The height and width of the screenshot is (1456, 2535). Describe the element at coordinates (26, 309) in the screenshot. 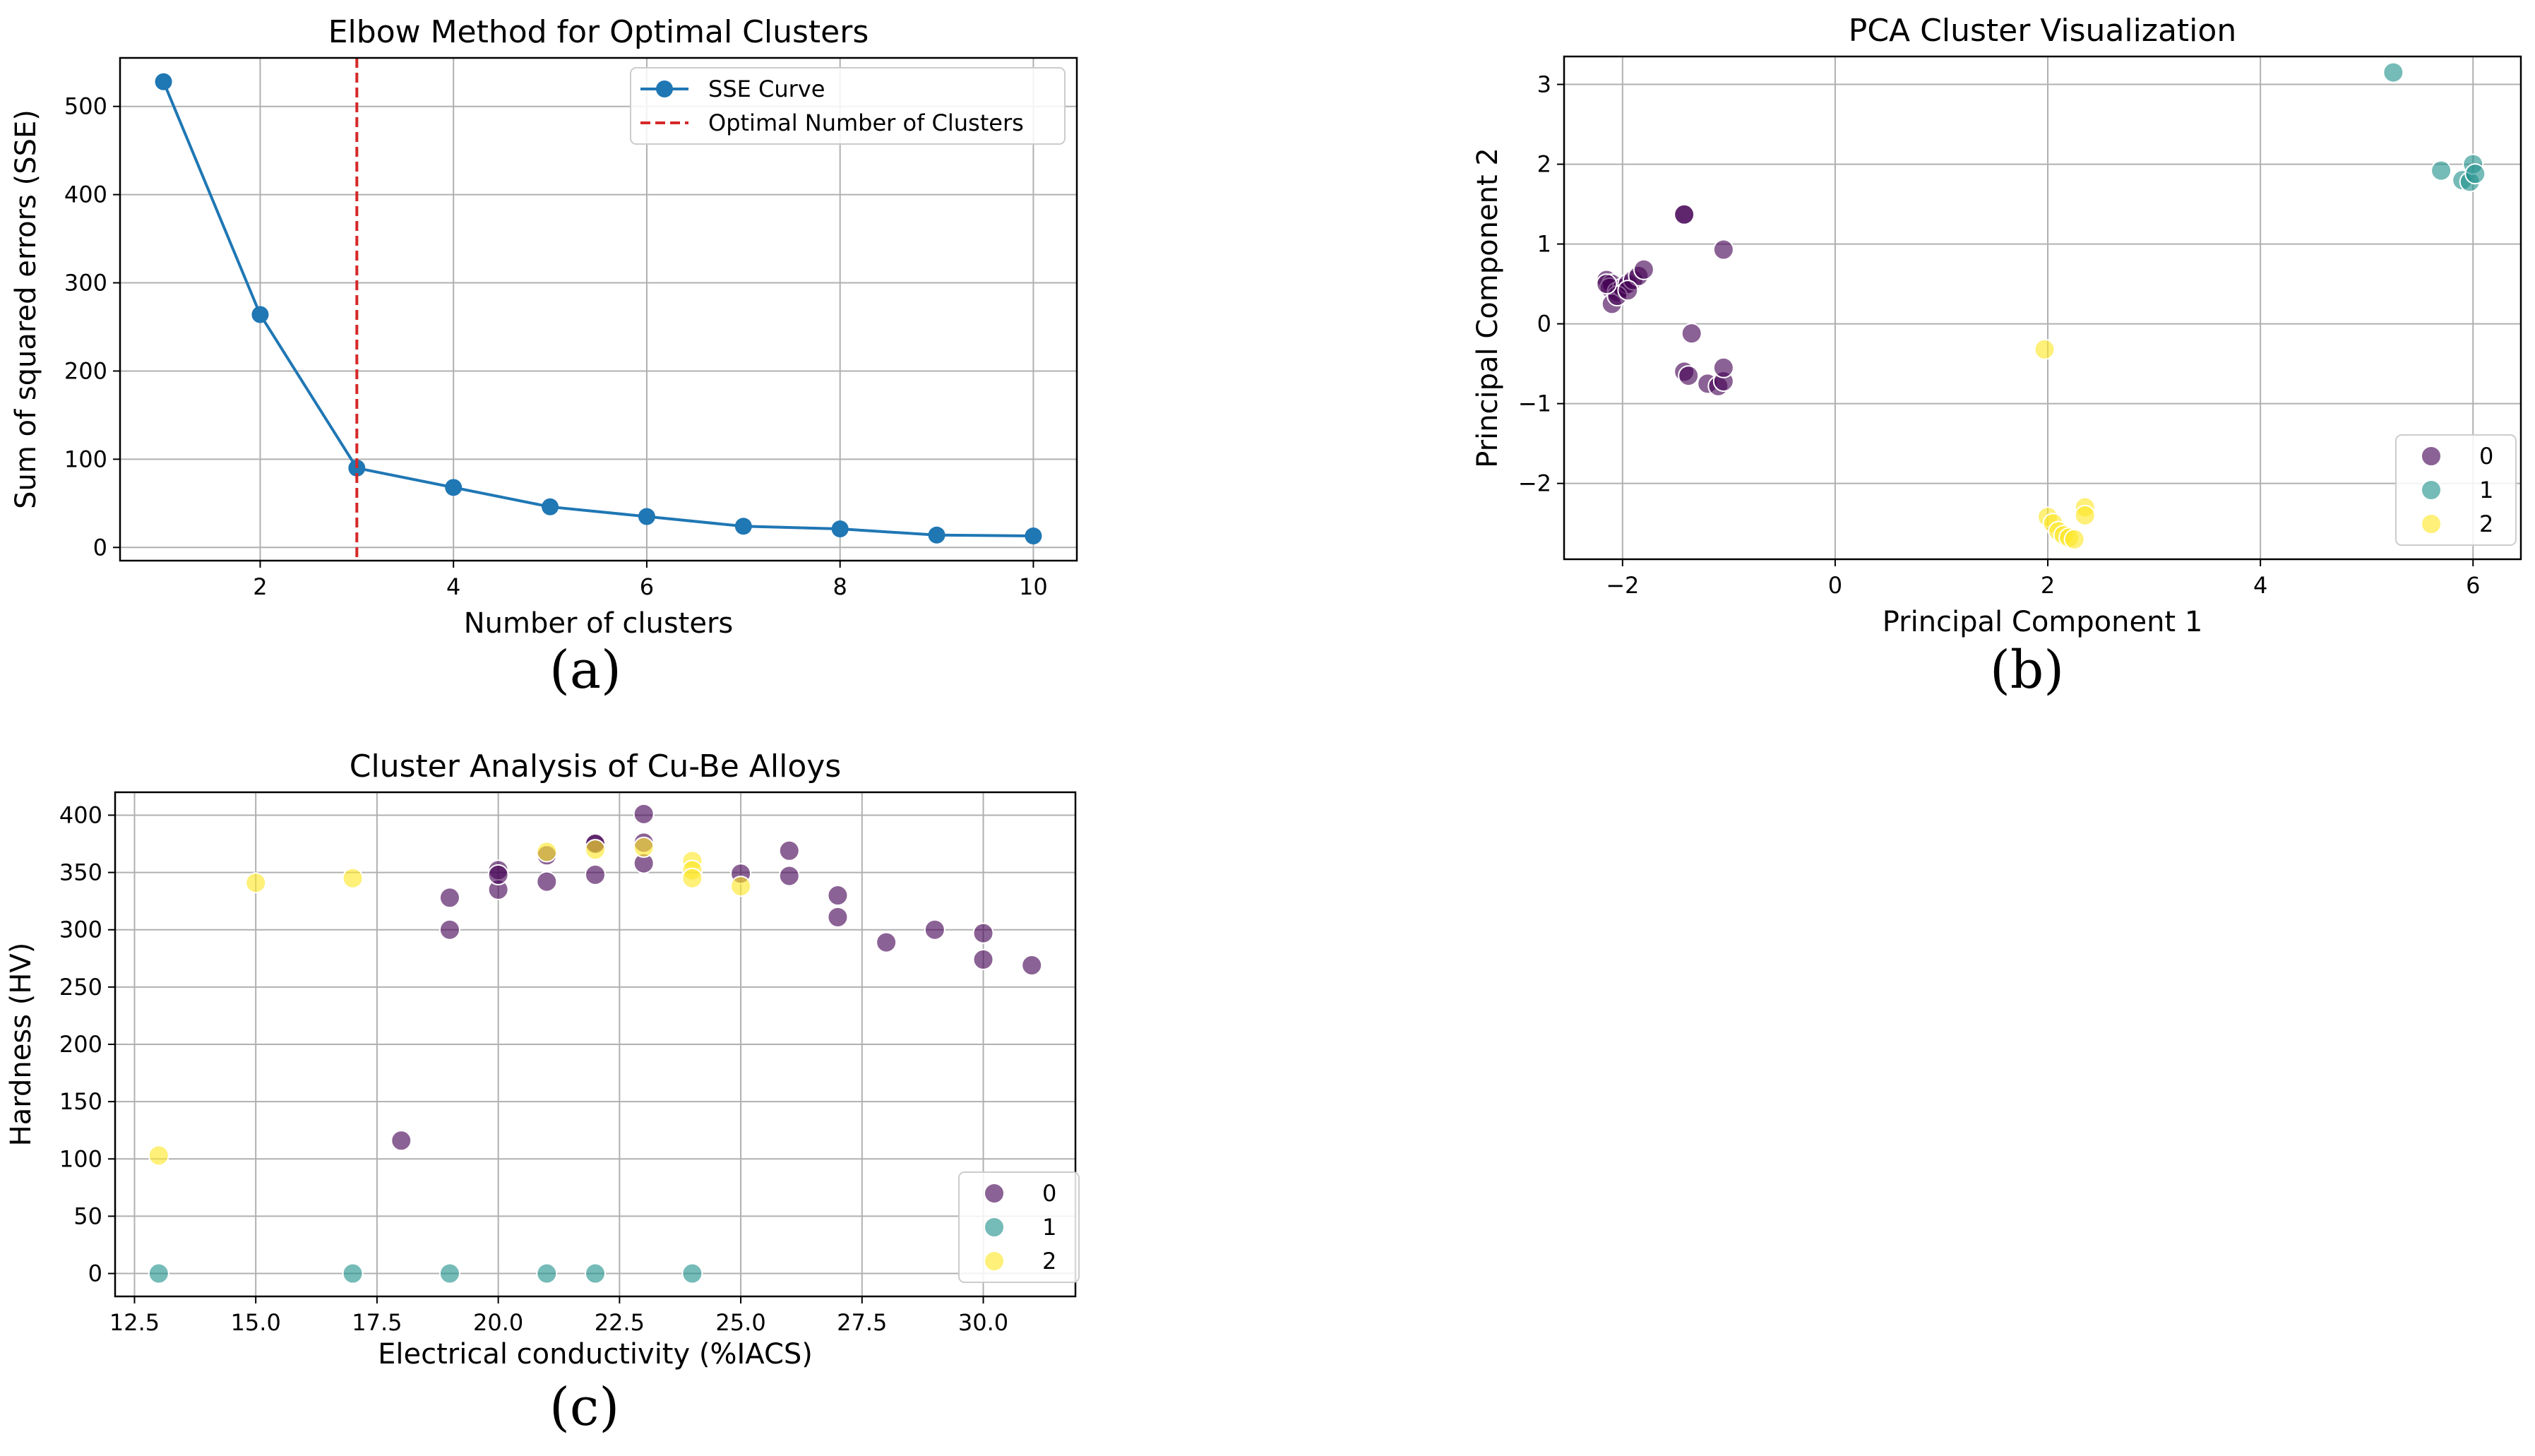

I see `y-axis-label: Sum of squared errors (SSE)` at that location.